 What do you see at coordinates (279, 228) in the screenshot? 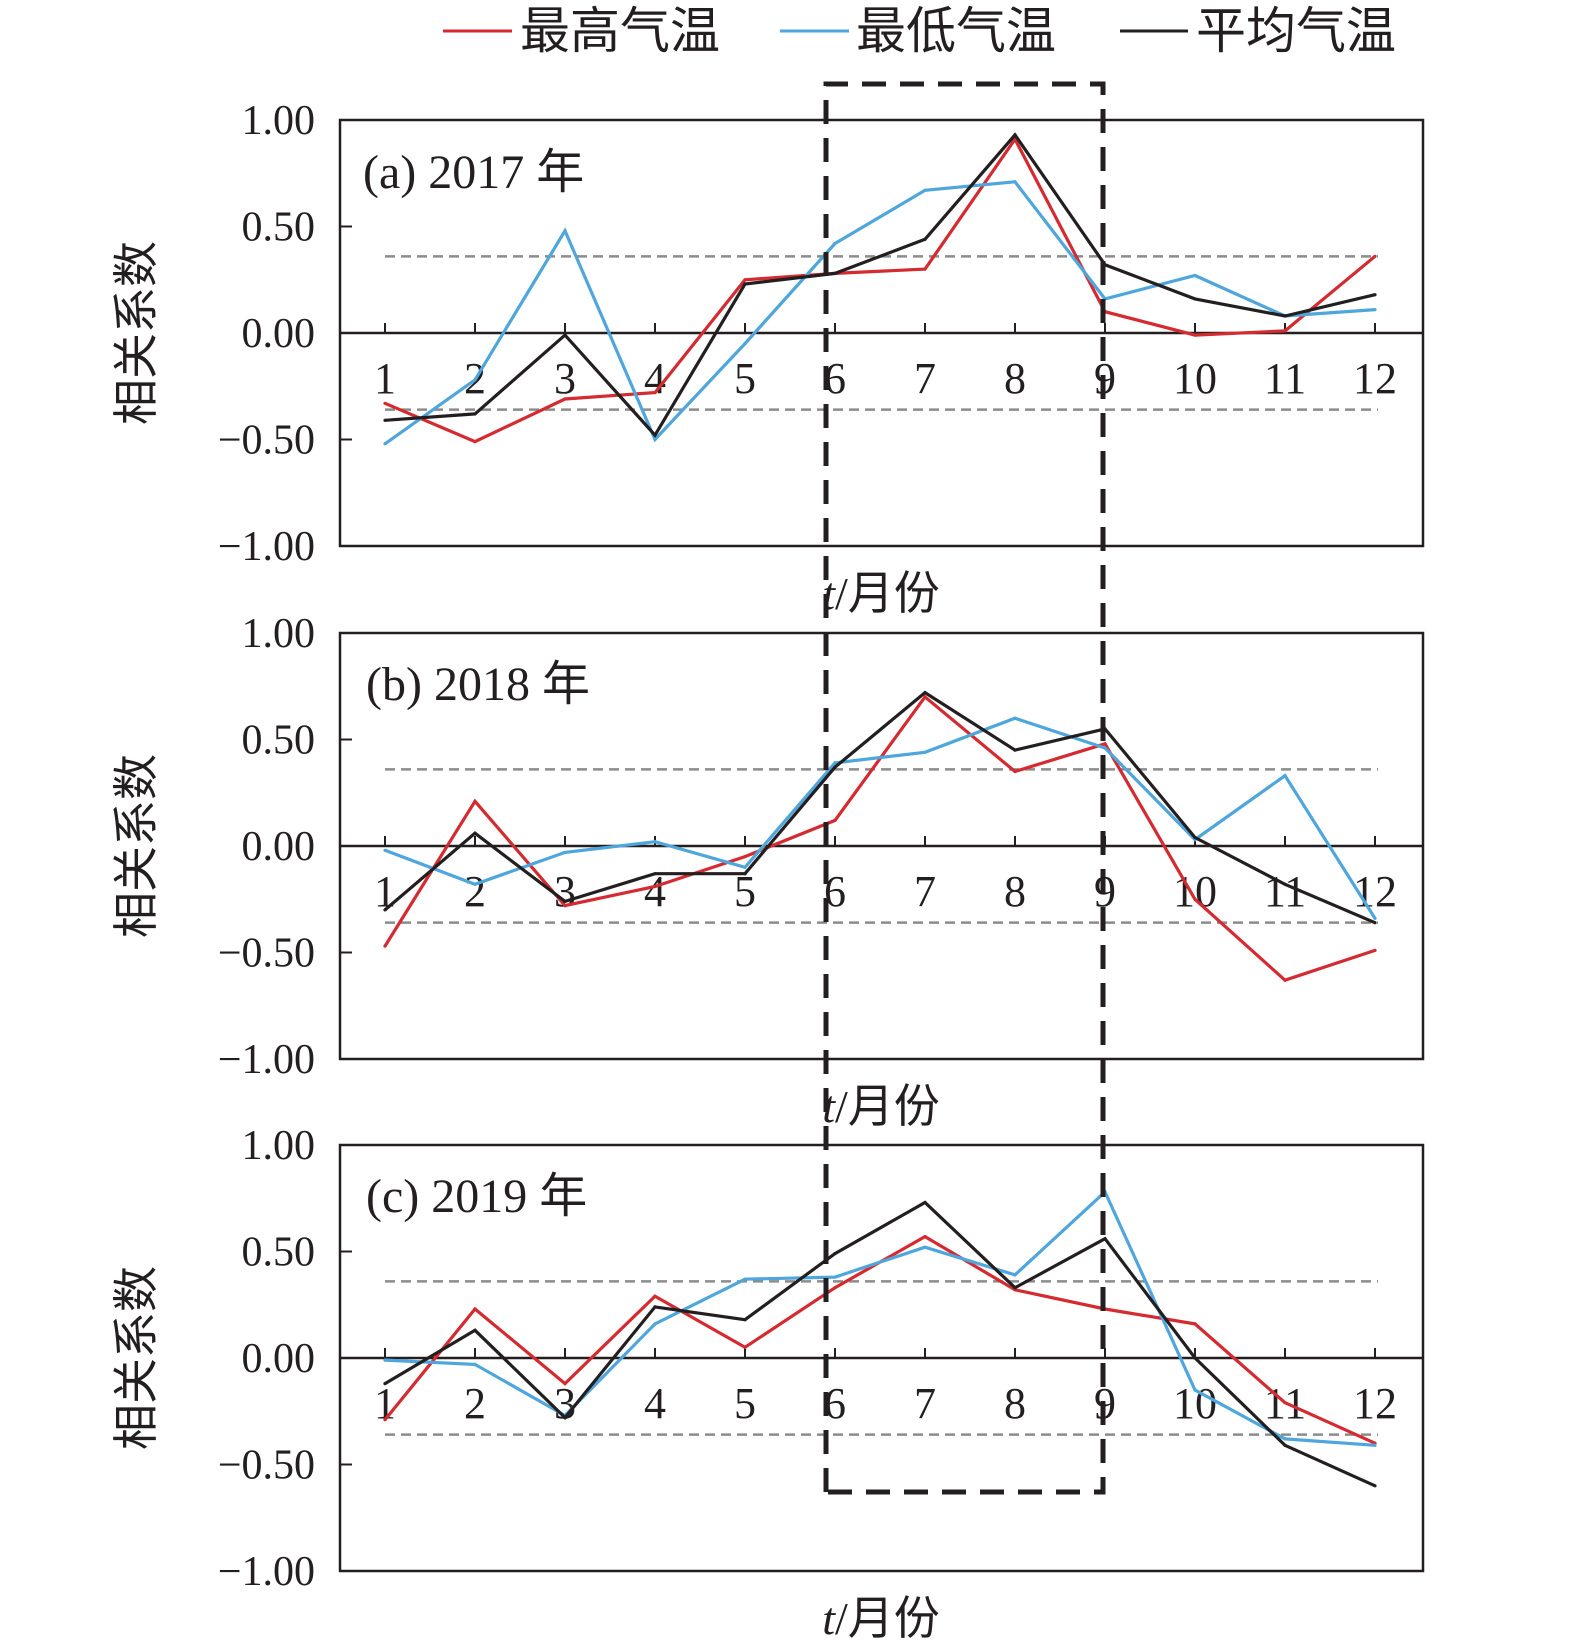
I see `y-tick-label: 0.50` at bounding box center [279, 228].